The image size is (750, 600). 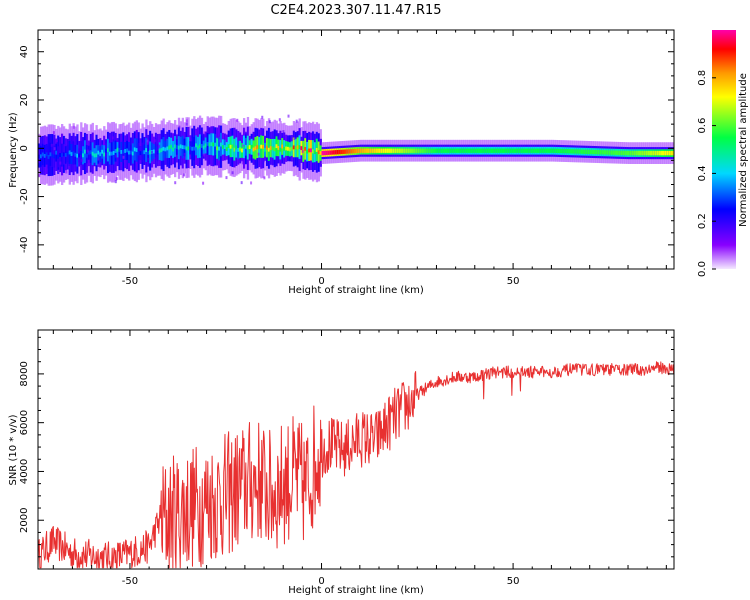 What do you see at coordinates (513, 281) in the screenshot?
I see `x-tick-label: 50` at bounding box center [513, 281].